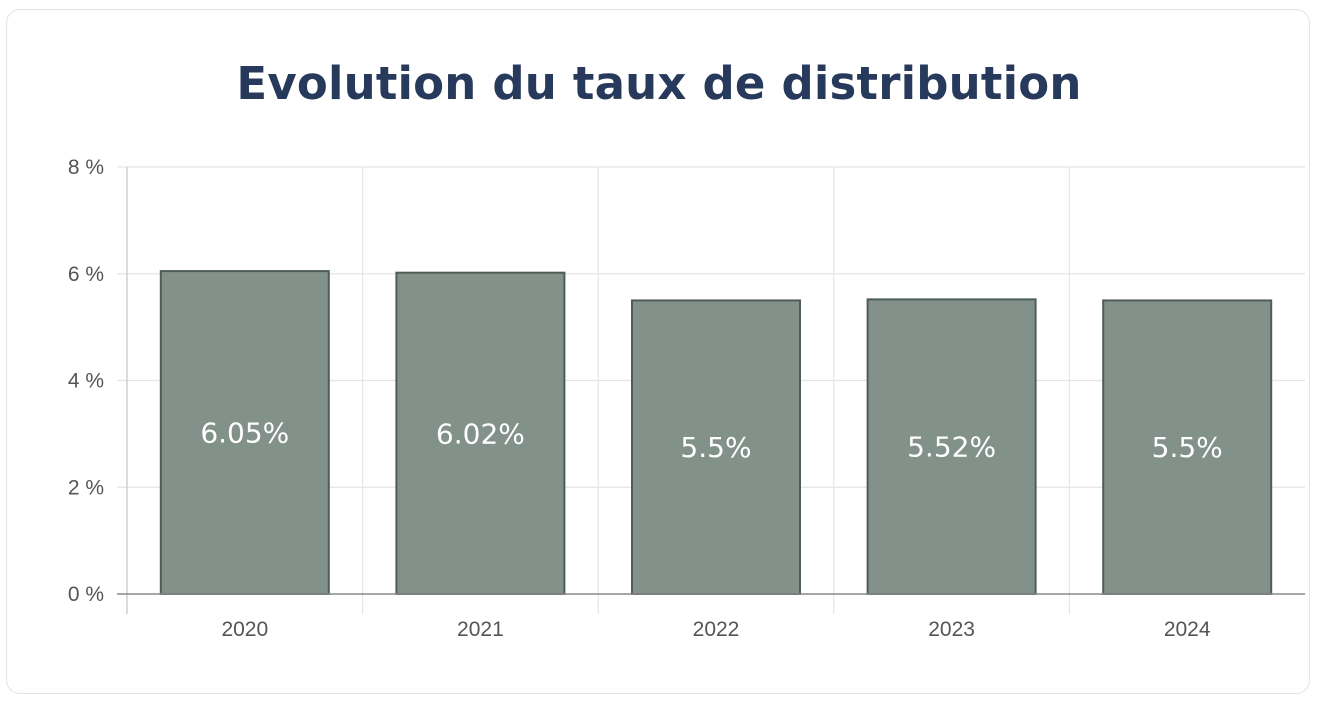  I want to click on bar-2021, so click(480, 433).